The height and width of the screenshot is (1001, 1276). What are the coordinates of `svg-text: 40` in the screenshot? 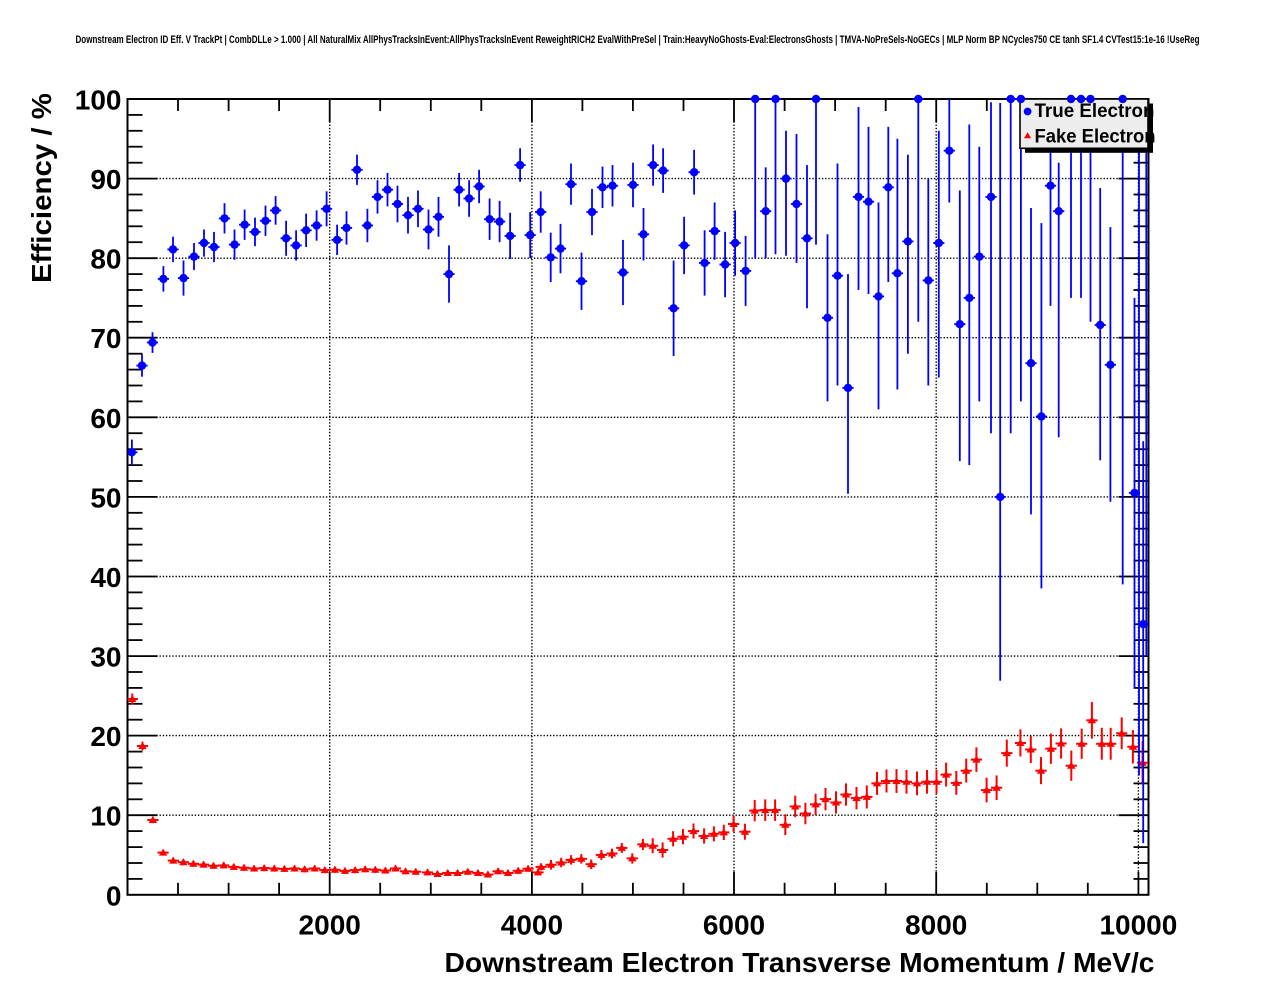 It's located at (105, 577).